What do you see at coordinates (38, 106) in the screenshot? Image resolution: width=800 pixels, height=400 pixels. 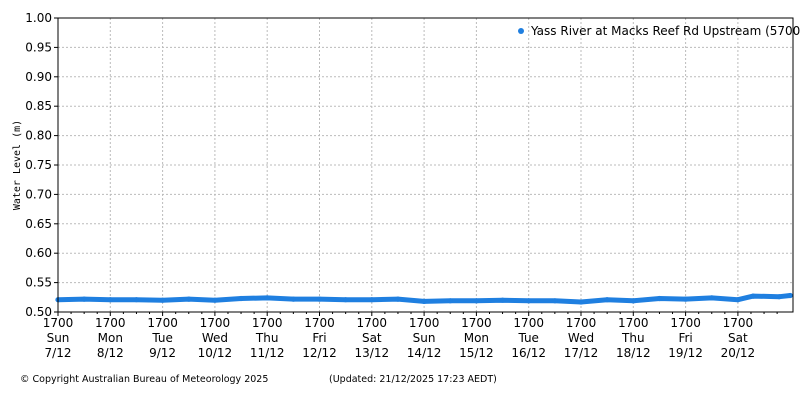 I see `y-tick-label: 0.85` at bounding box center [38, 106].